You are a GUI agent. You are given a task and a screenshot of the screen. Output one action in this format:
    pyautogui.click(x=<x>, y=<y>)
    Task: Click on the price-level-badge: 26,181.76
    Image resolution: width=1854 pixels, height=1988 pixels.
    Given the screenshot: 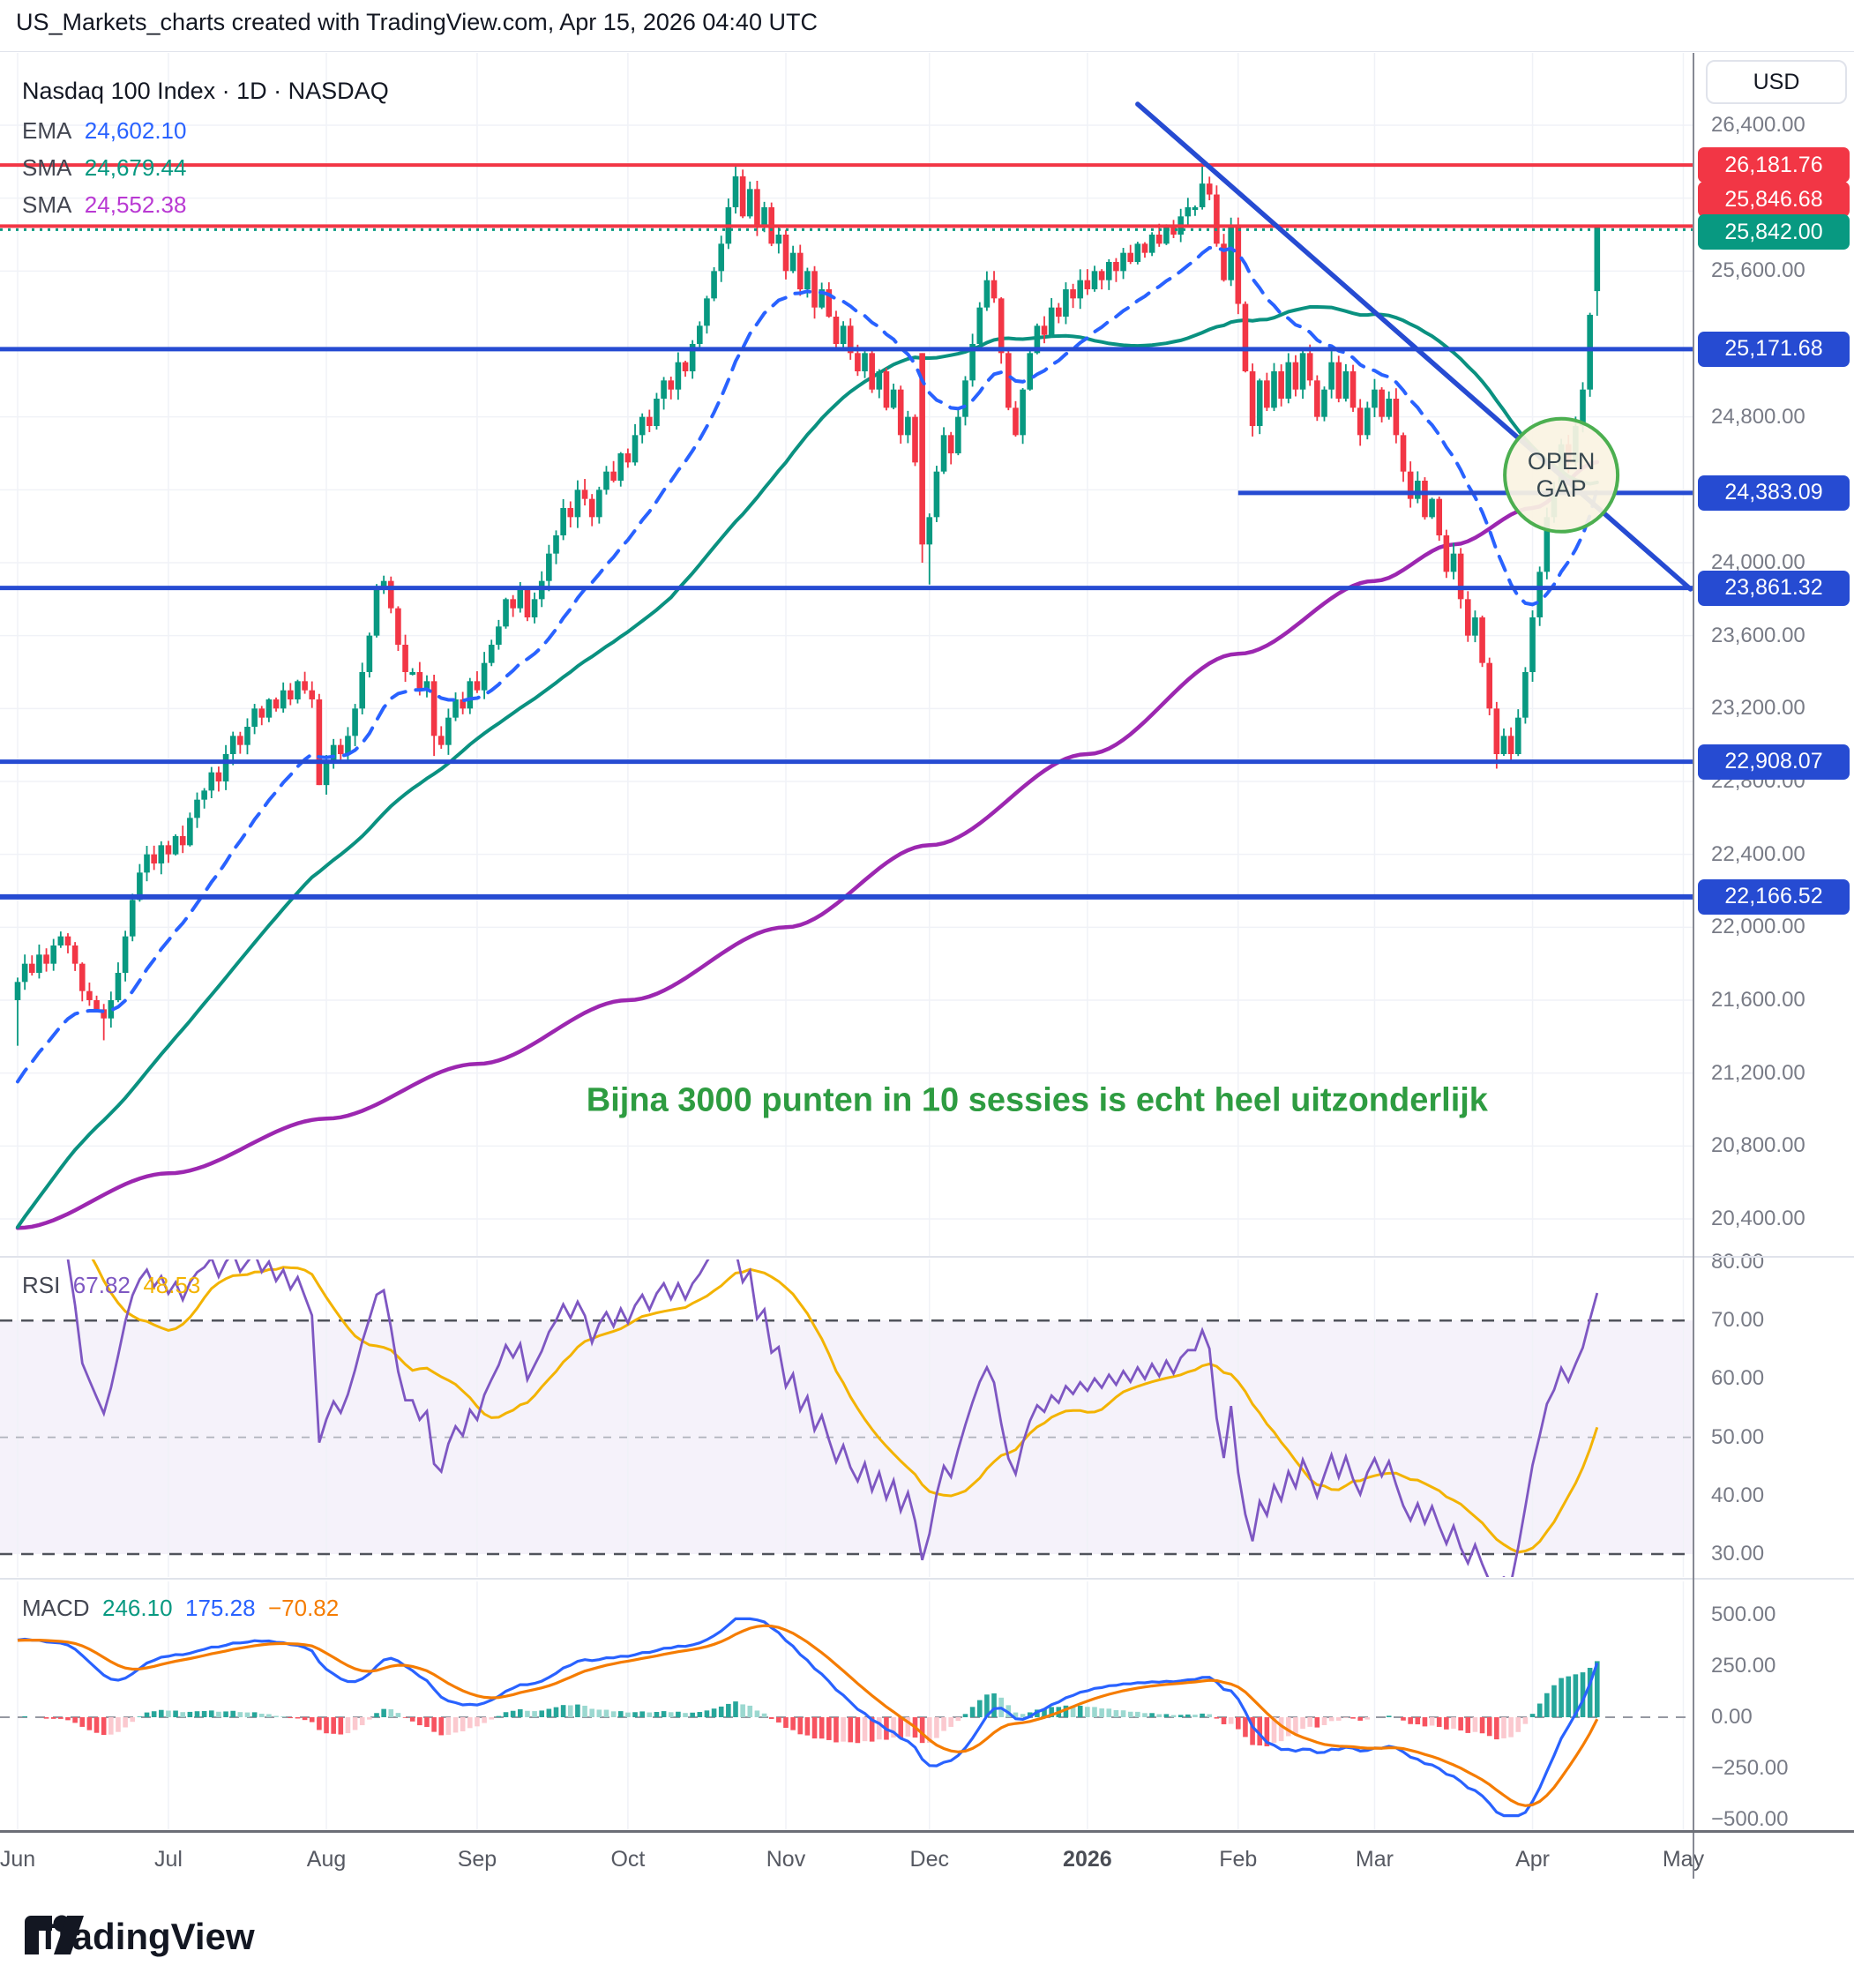 What is the action you would take?
    pyautogui.click(x=1774, y=165)
    